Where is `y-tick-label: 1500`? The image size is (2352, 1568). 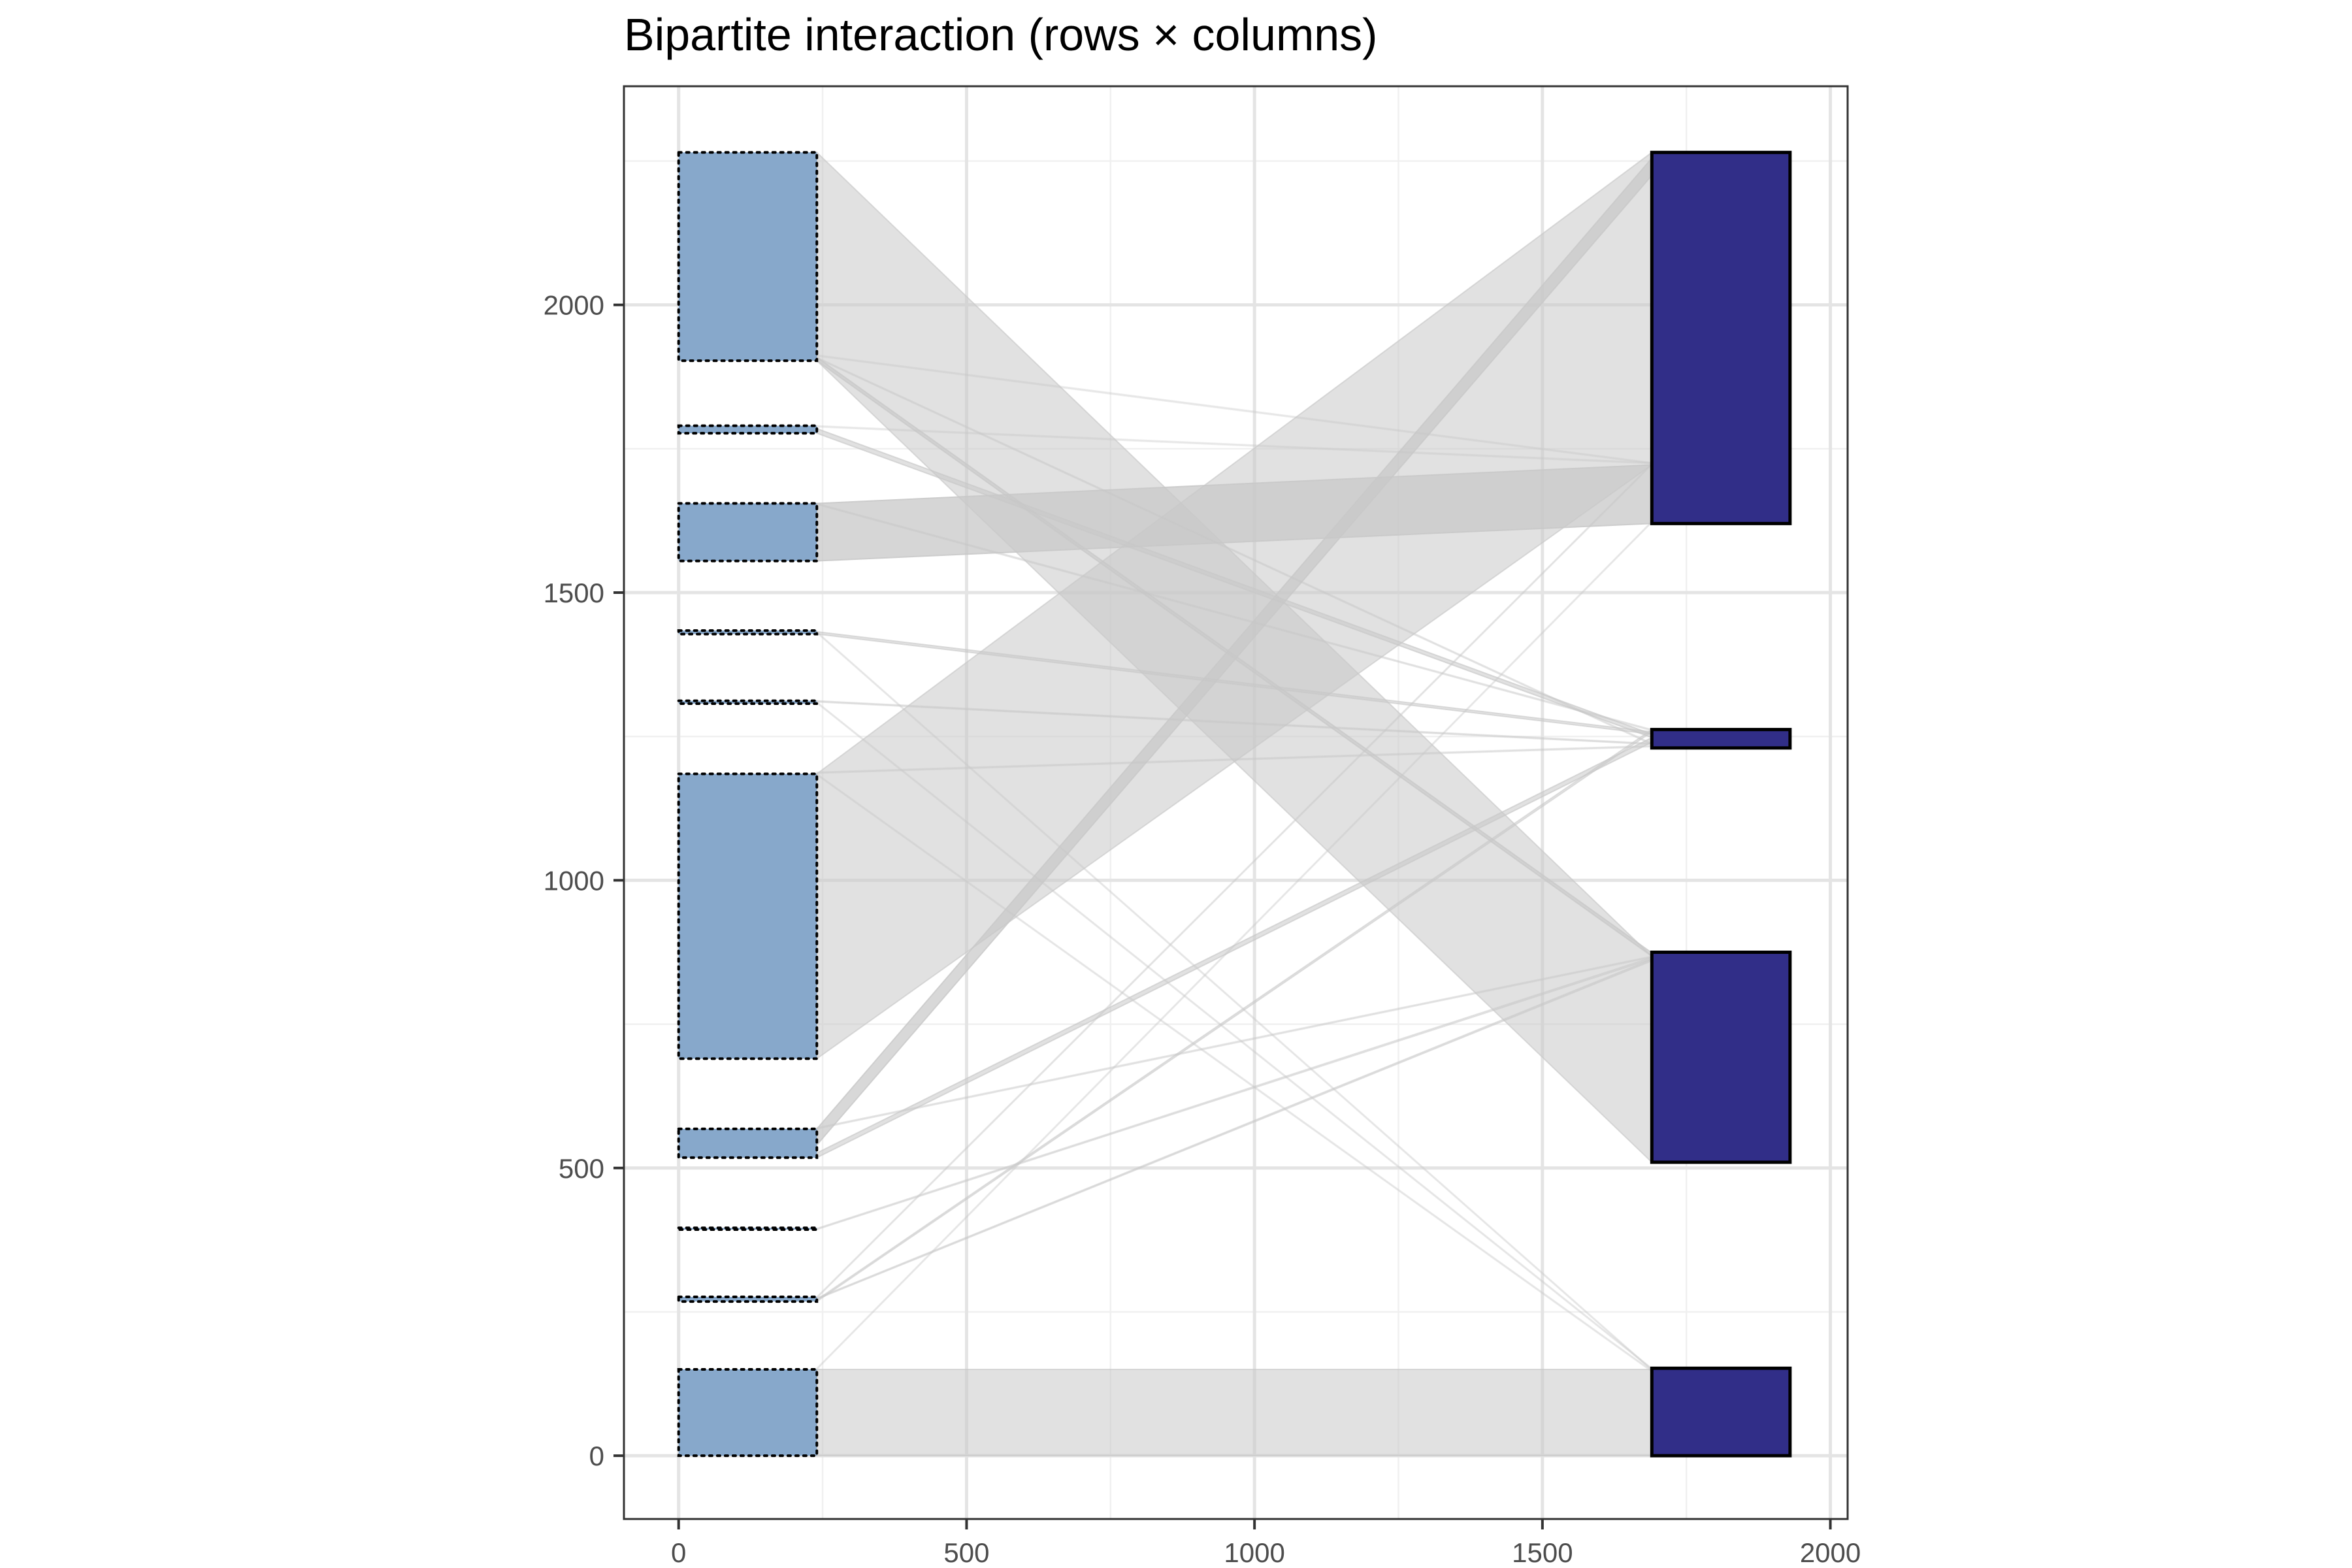
y-tick-label: 1500 is located at coordinates (574, 593).